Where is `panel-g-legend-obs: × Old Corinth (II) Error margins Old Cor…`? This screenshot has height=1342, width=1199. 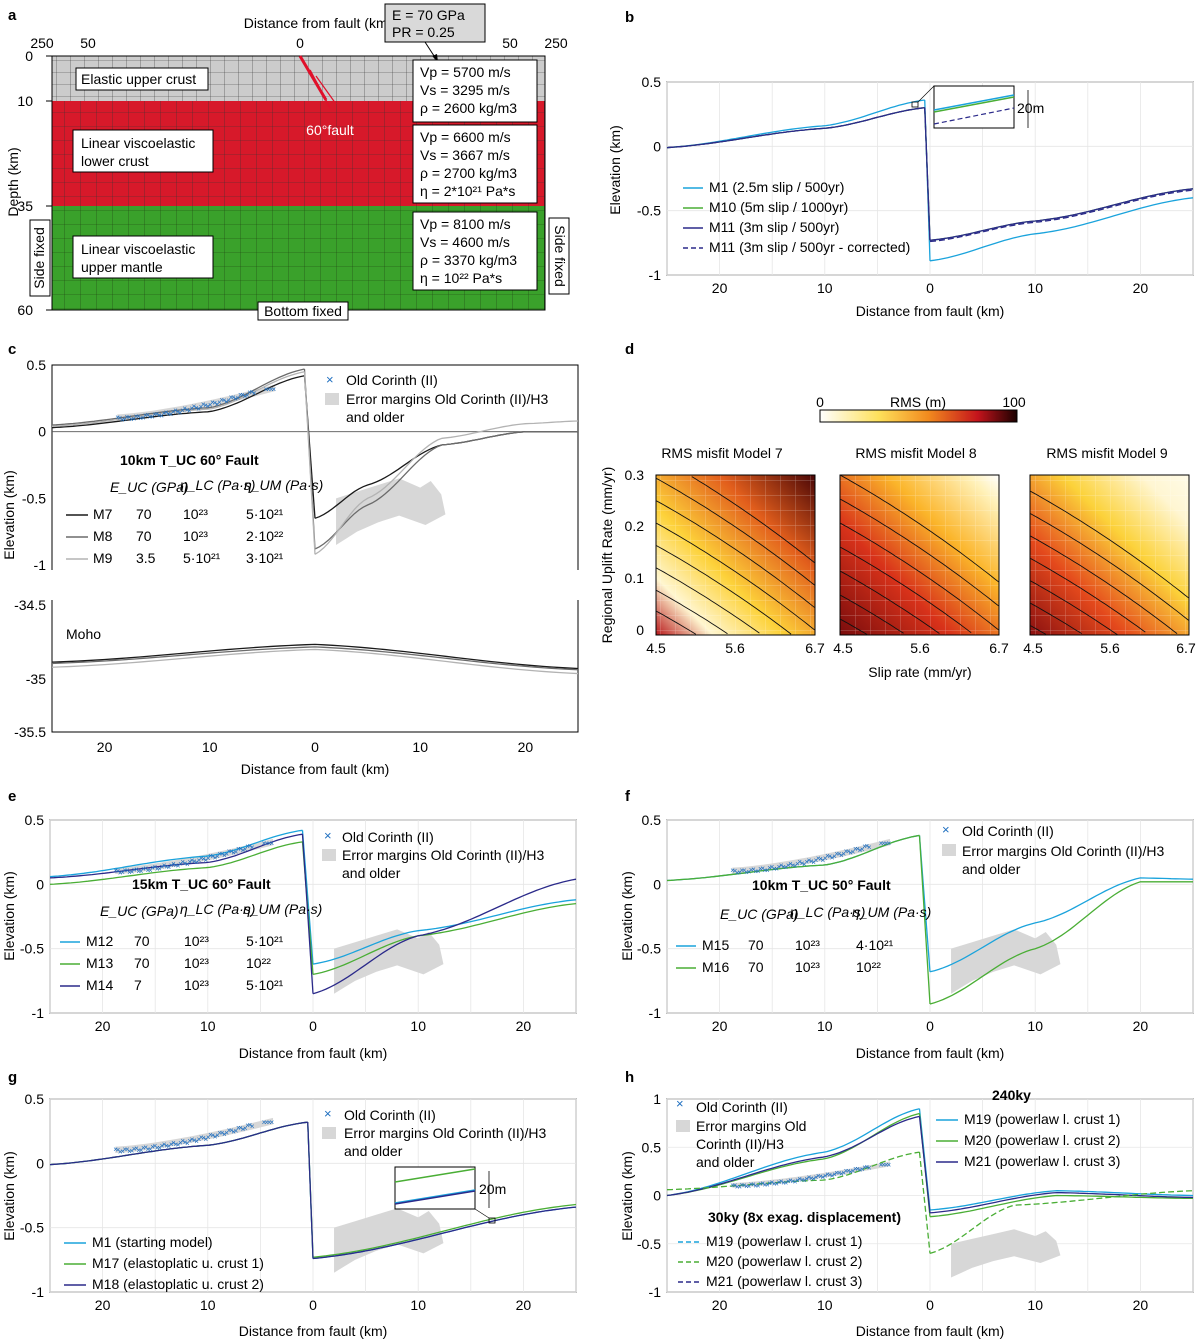
panel-g-legend-obs: × Old Corinth (II) Error margins Old Cor… is located at coordinates (434, 1132).